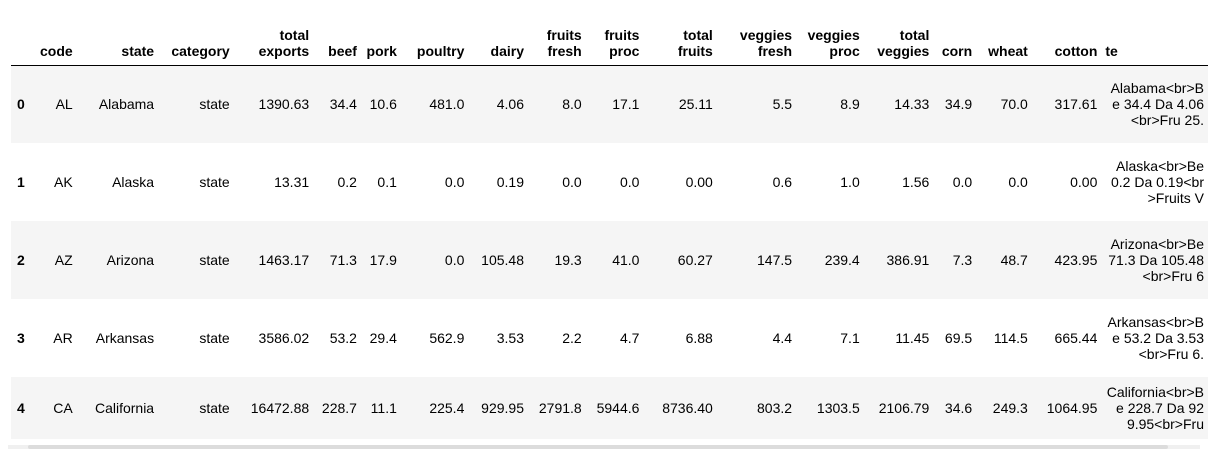  I want to click on column-header: te, so click(1111, 50).